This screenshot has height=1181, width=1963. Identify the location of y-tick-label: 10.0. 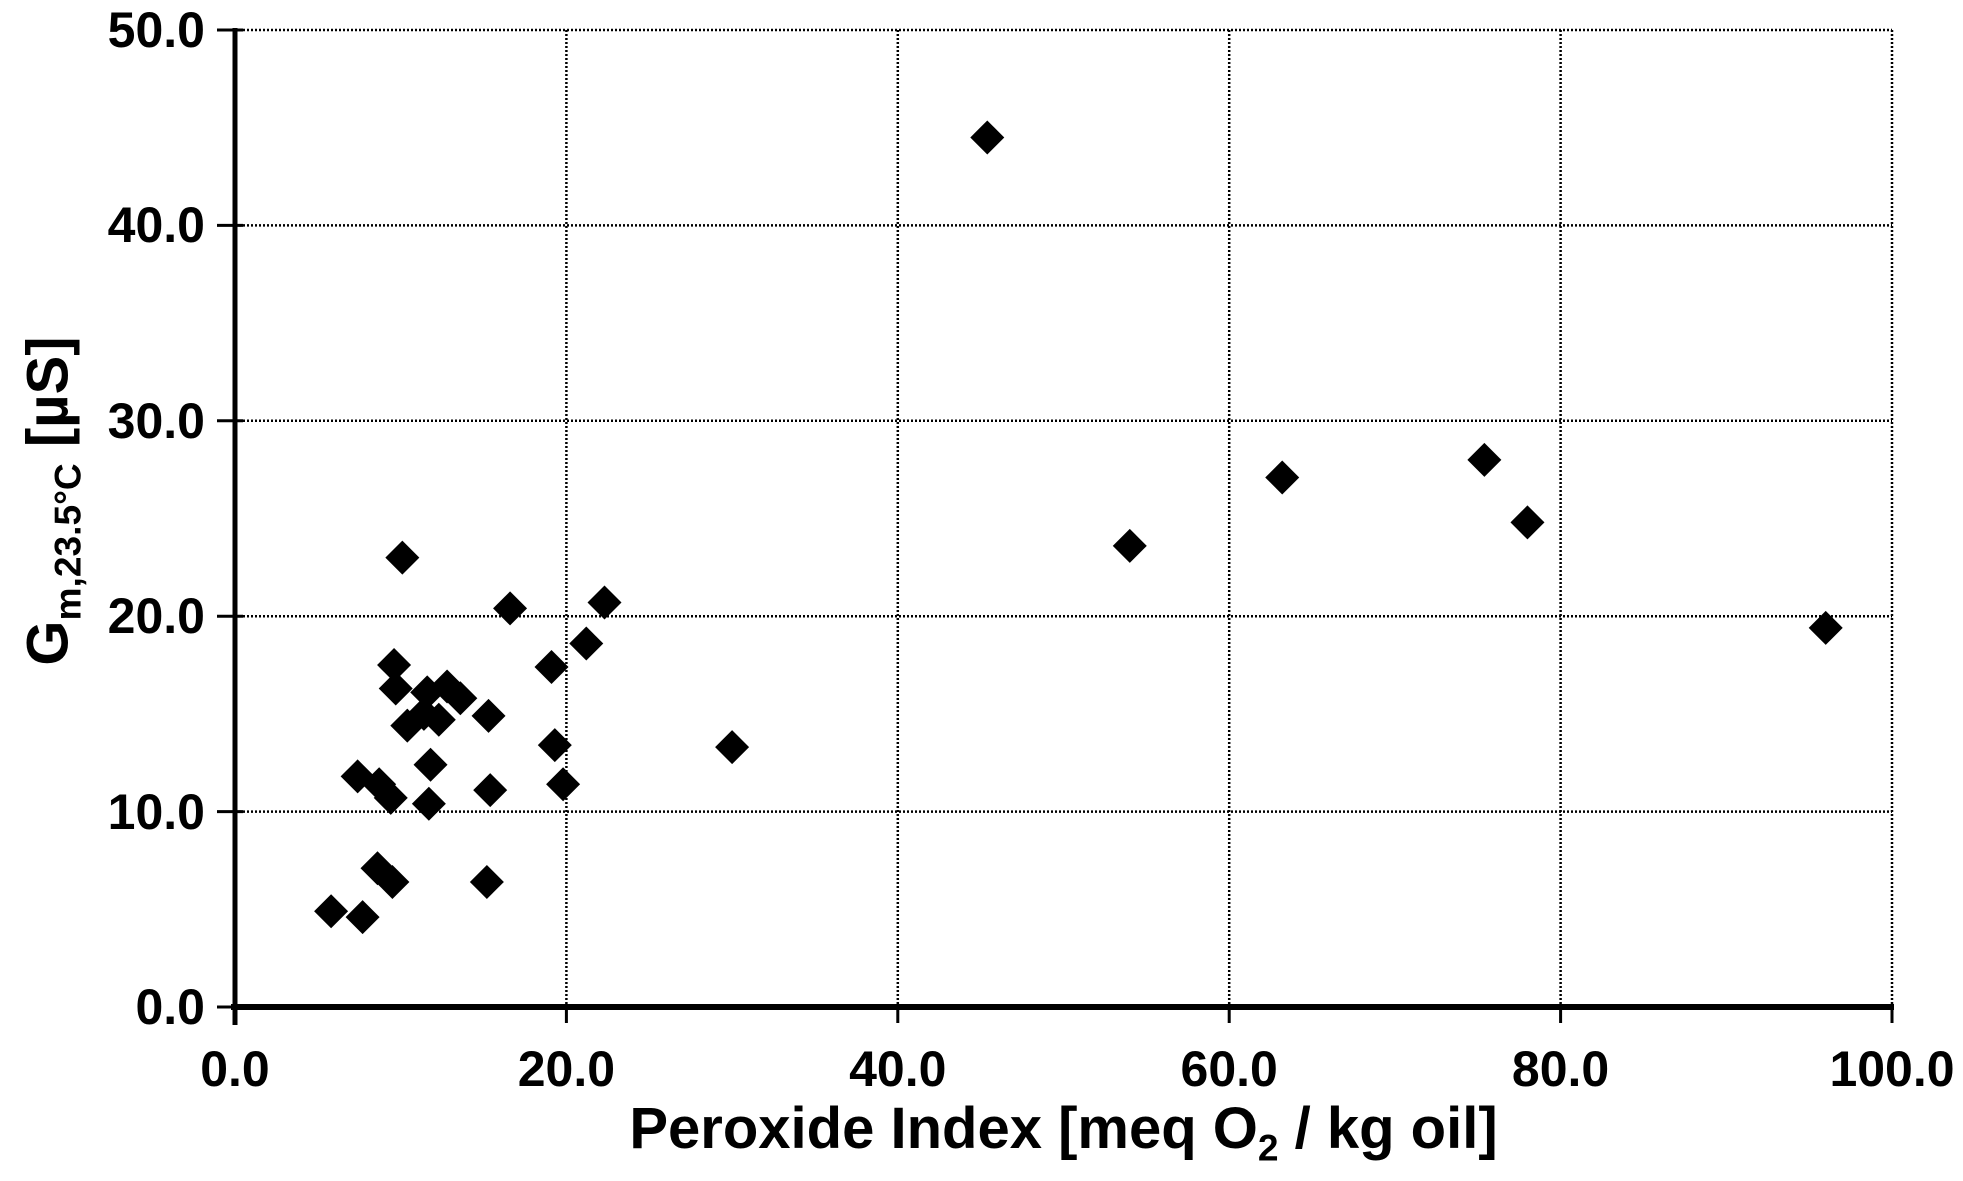
(156, 811).